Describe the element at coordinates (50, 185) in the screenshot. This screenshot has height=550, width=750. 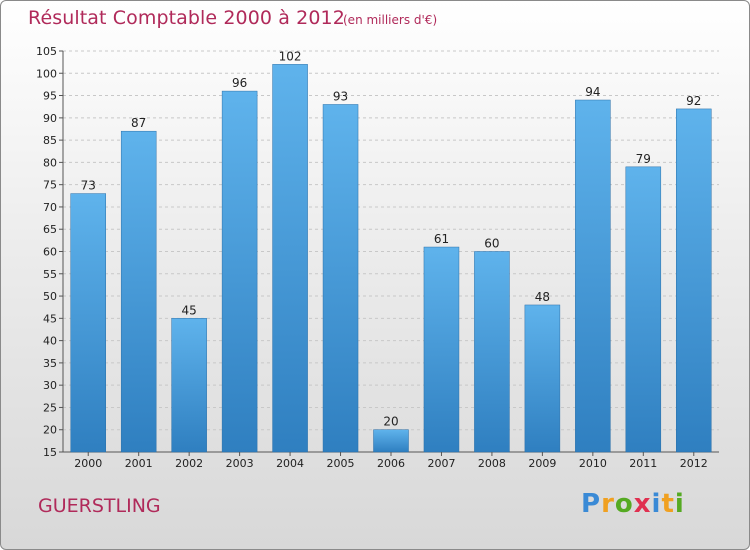
I see `y-tick-label: 75` at that location.